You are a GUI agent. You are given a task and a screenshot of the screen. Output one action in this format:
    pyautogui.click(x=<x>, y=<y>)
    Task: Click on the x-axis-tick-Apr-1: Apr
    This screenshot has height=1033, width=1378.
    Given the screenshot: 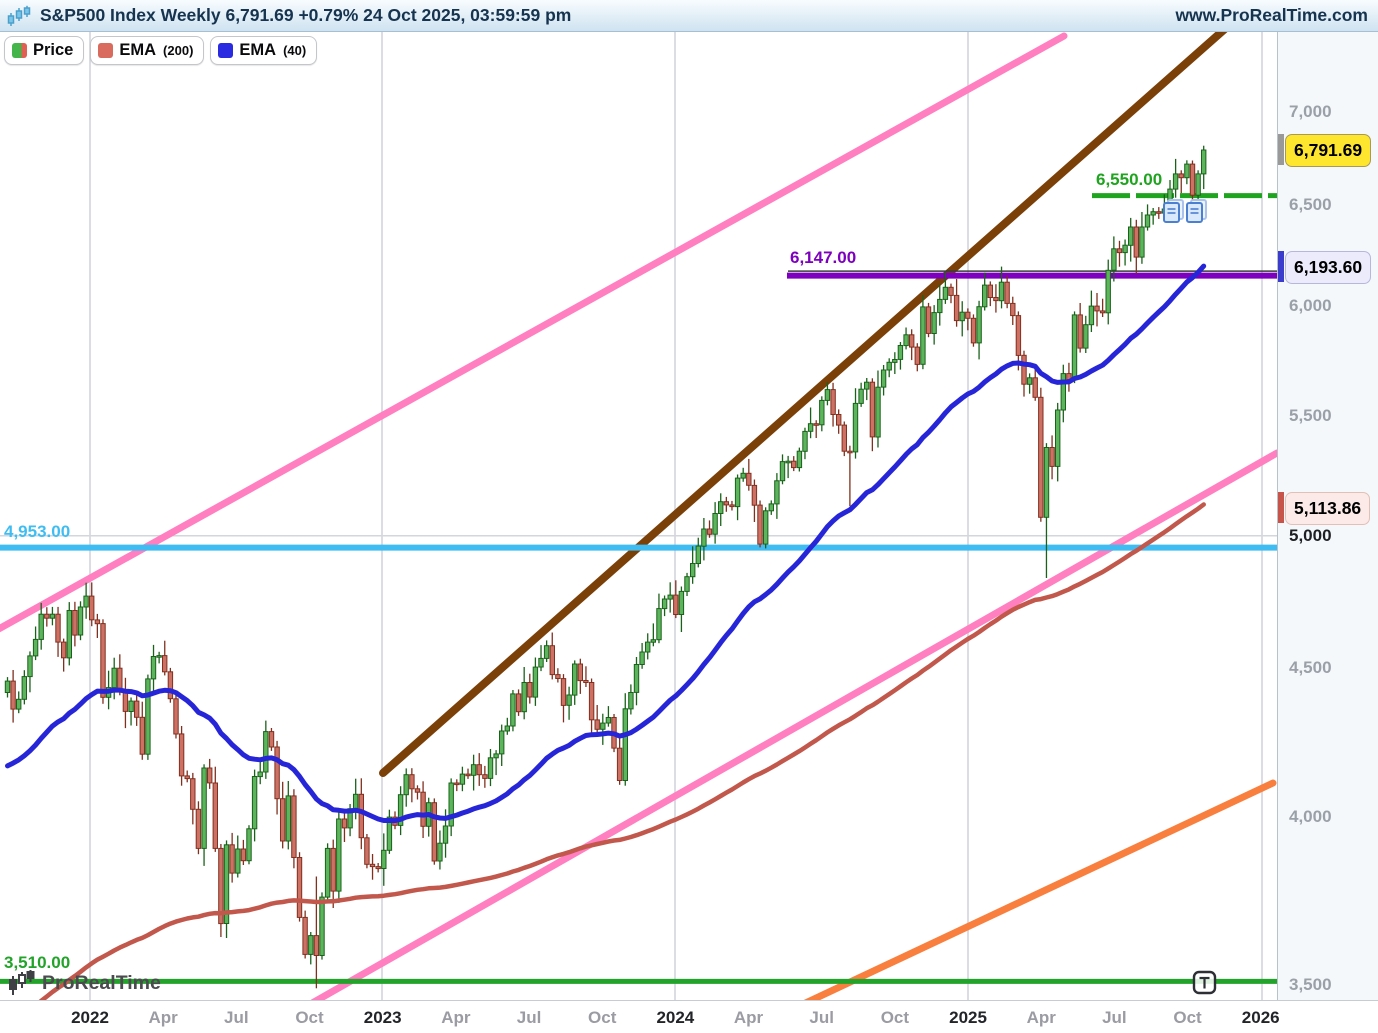 What is the action you would take?
    pyautogui.click(x=163, y=1017)
    